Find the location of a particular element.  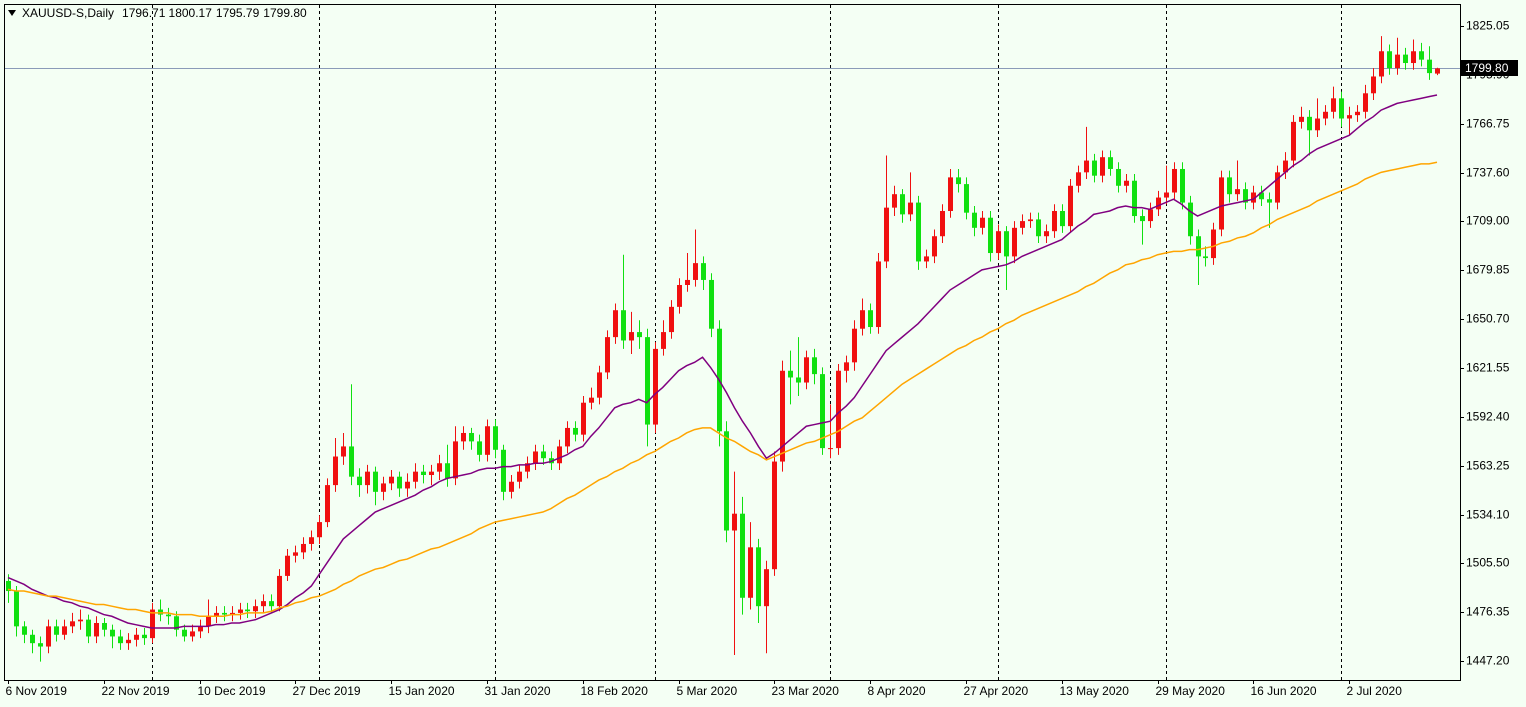

x-tick-label: 29 May 2020 is located at coordinates (1191, 691).